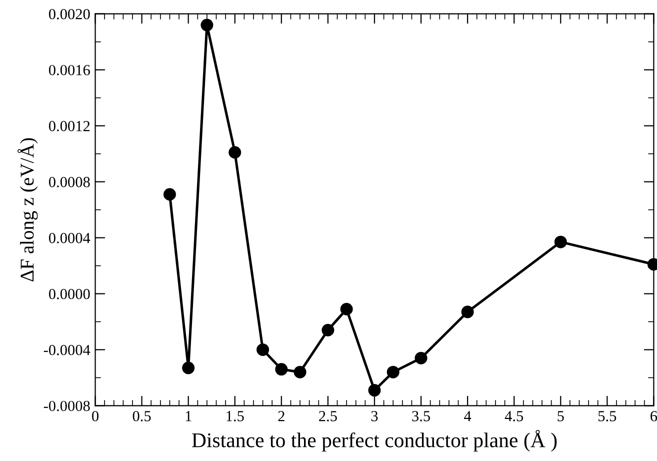 Image resolution: width=657 pixels, height=461 pixels. I want to click on x-tick-label: 0, so click(95, 416).